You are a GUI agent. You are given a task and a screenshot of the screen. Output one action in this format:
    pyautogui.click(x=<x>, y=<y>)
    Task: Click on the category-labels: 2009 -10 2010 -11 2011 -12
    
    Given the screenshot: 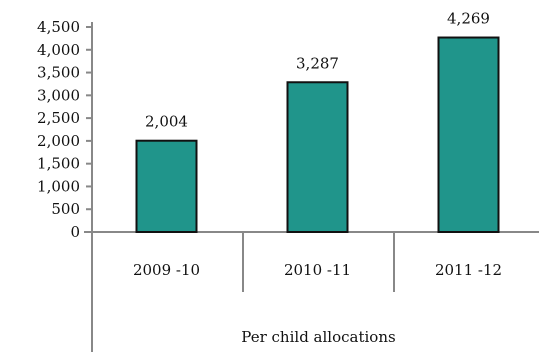 What is the action you would take?
    pyautogui.click(x=317, y=270)
    